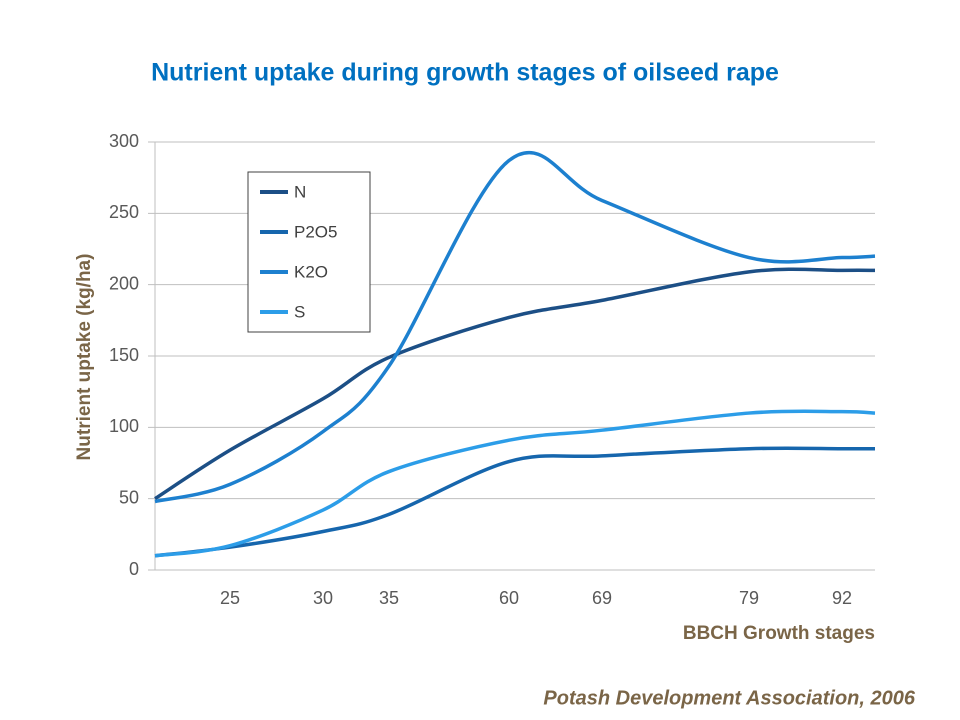 Image resolution: width=960 pixels, height=720 pixels. I want to click on y-tick-label: 250, so click(124, 212).